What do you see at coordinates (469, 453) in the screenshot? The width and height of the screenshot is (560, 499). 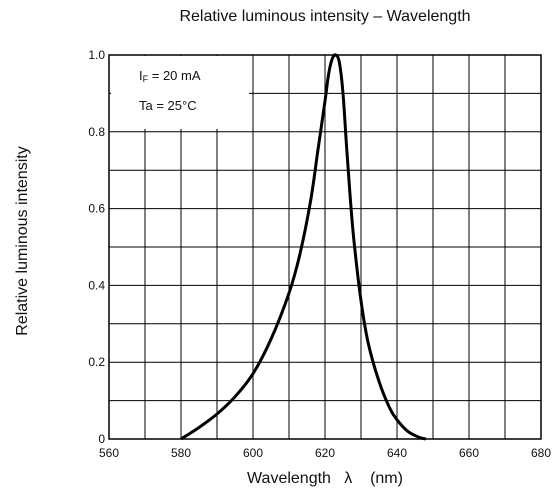 I see `x-tick-label: 660` at bounding box center [469, 453].